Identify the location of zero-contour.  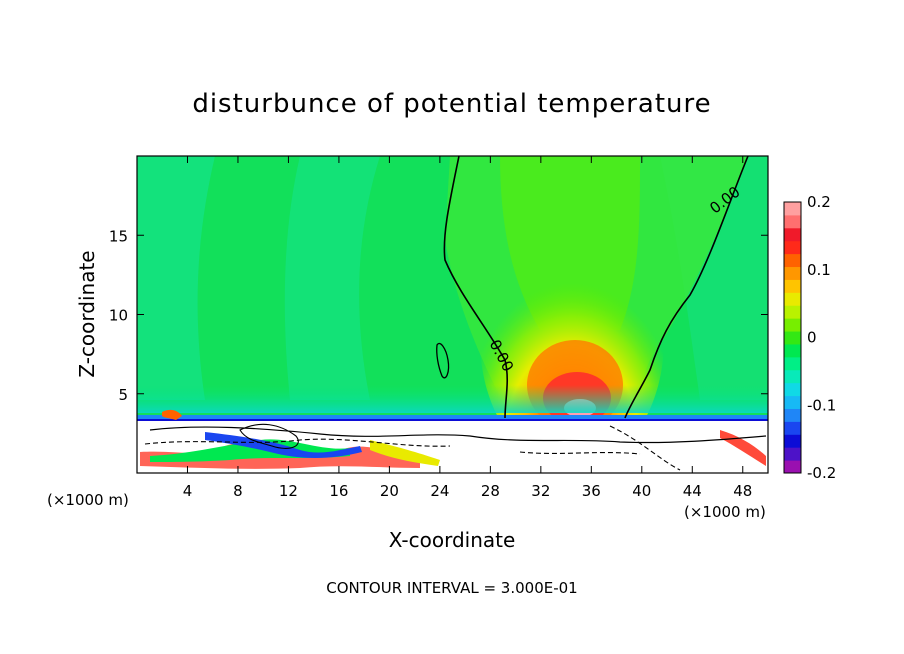
(596, 287).